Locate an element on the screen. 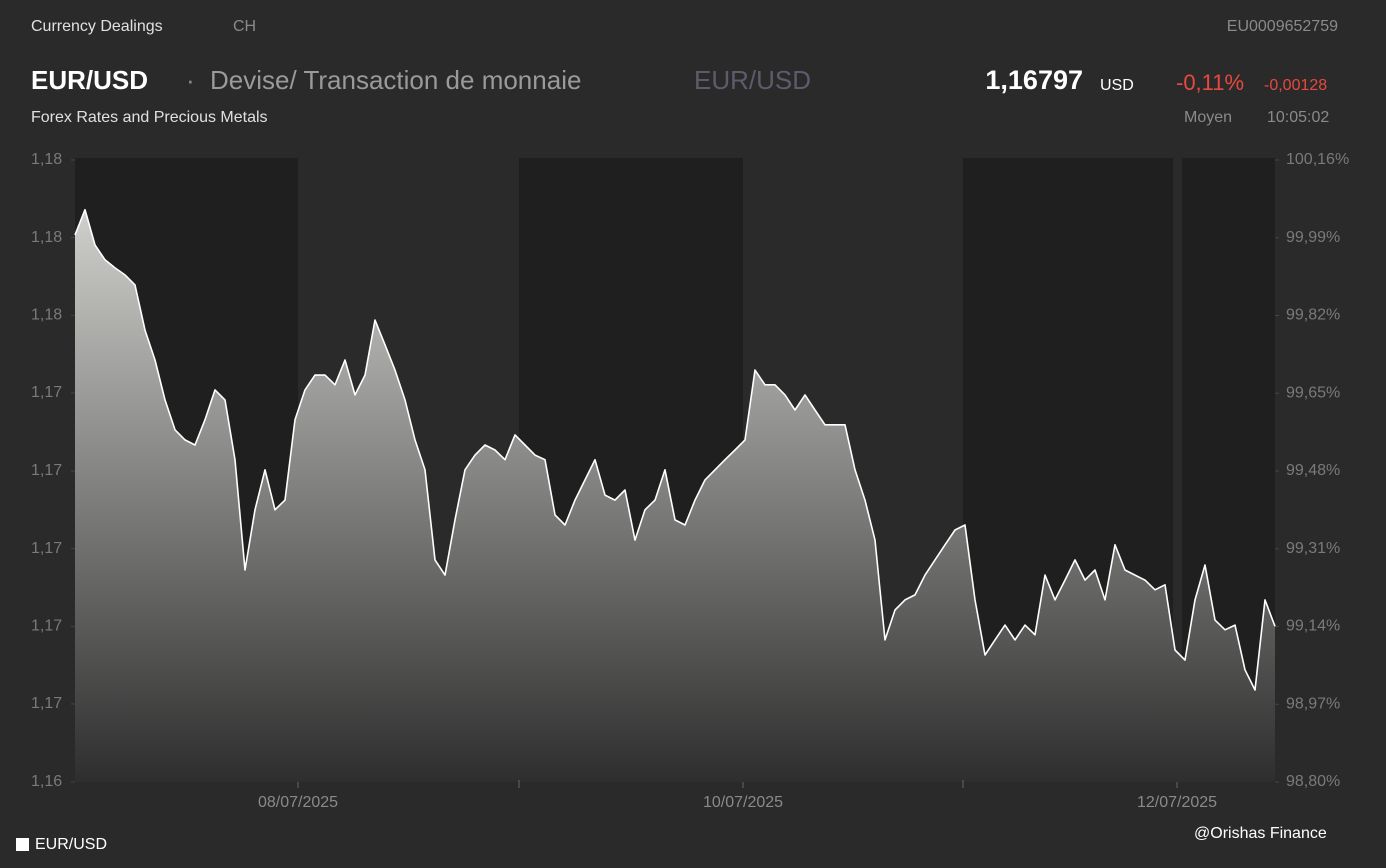 The width and height of the screenshot is (1386, 868). change-absolute: -0,00128 is located at coordinates (1295, 85).